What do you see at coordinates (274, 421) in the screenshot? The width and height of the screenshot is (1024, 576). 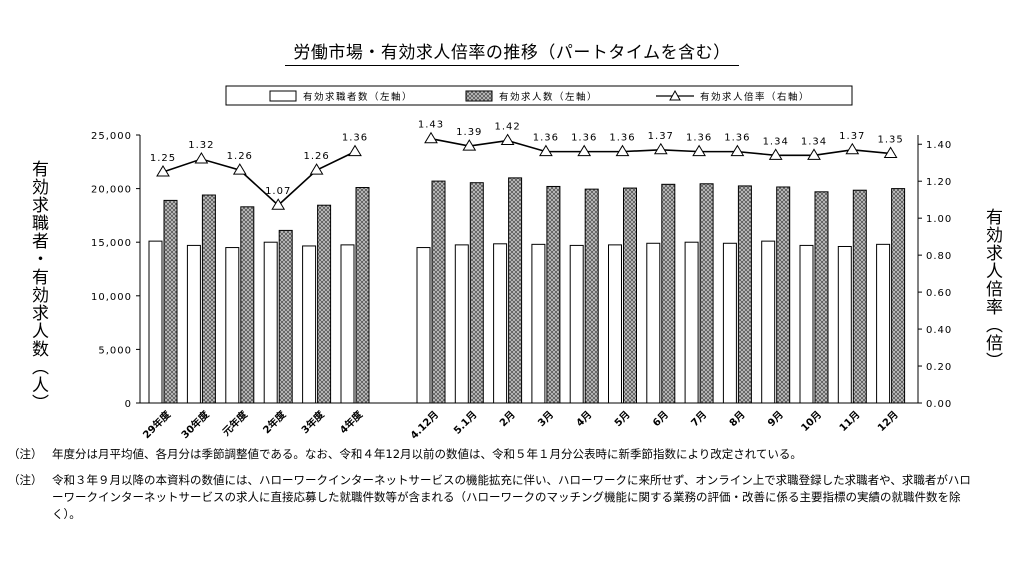 I see `x-tick-label: 2年度` at bounding box center [274, 421].